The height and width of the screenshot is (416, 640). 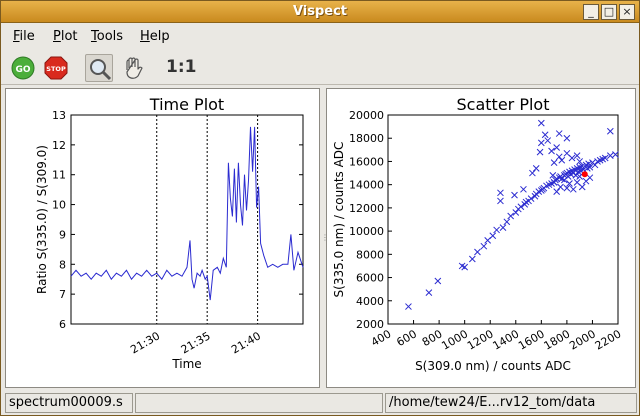 What do you see at coordinates (511, 403) in the screenshot?
I see `status-path: /home/tew24/E...rv12_tom/data` at bounding box center [511, 403].